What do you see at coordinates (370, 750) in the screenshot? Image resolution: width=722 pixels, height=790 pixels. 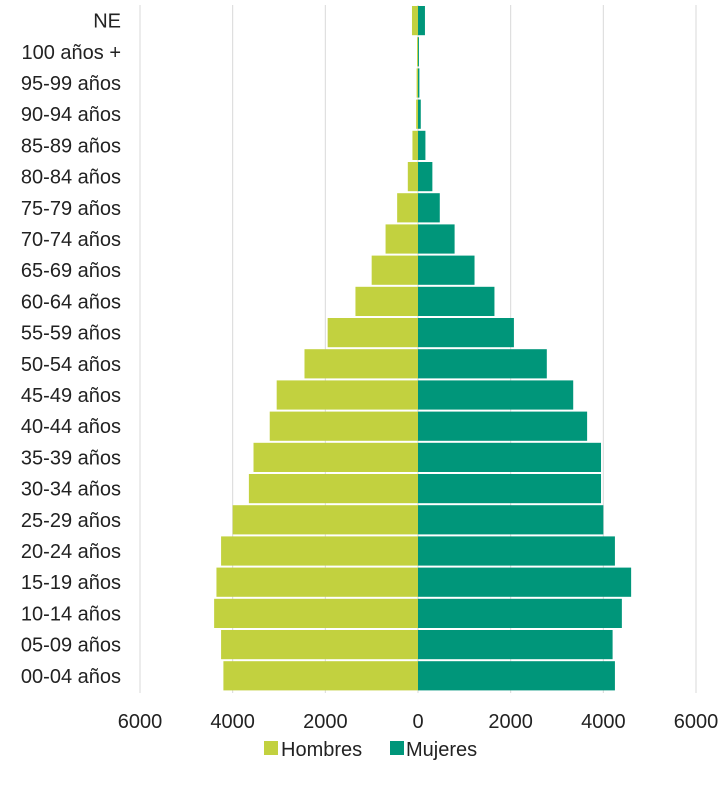 I see `legend: Hombres Mujeres` at bounding box center [370, 750].